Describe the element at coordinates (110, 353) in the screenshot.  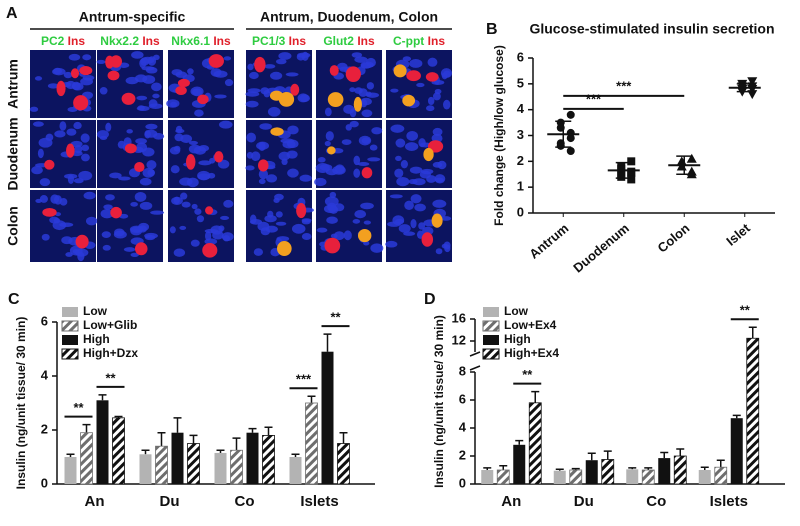
I see `legend-label: High+Dzx` at that location.